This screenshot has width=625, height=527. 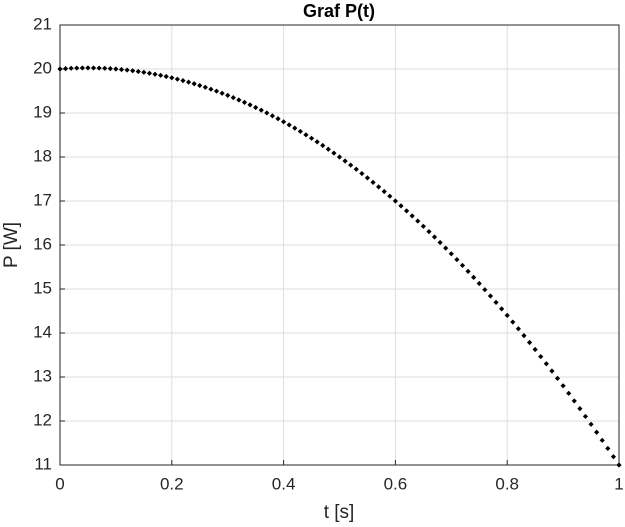 I want to click on y-tick-label: 18, so click(x=42, y=155).